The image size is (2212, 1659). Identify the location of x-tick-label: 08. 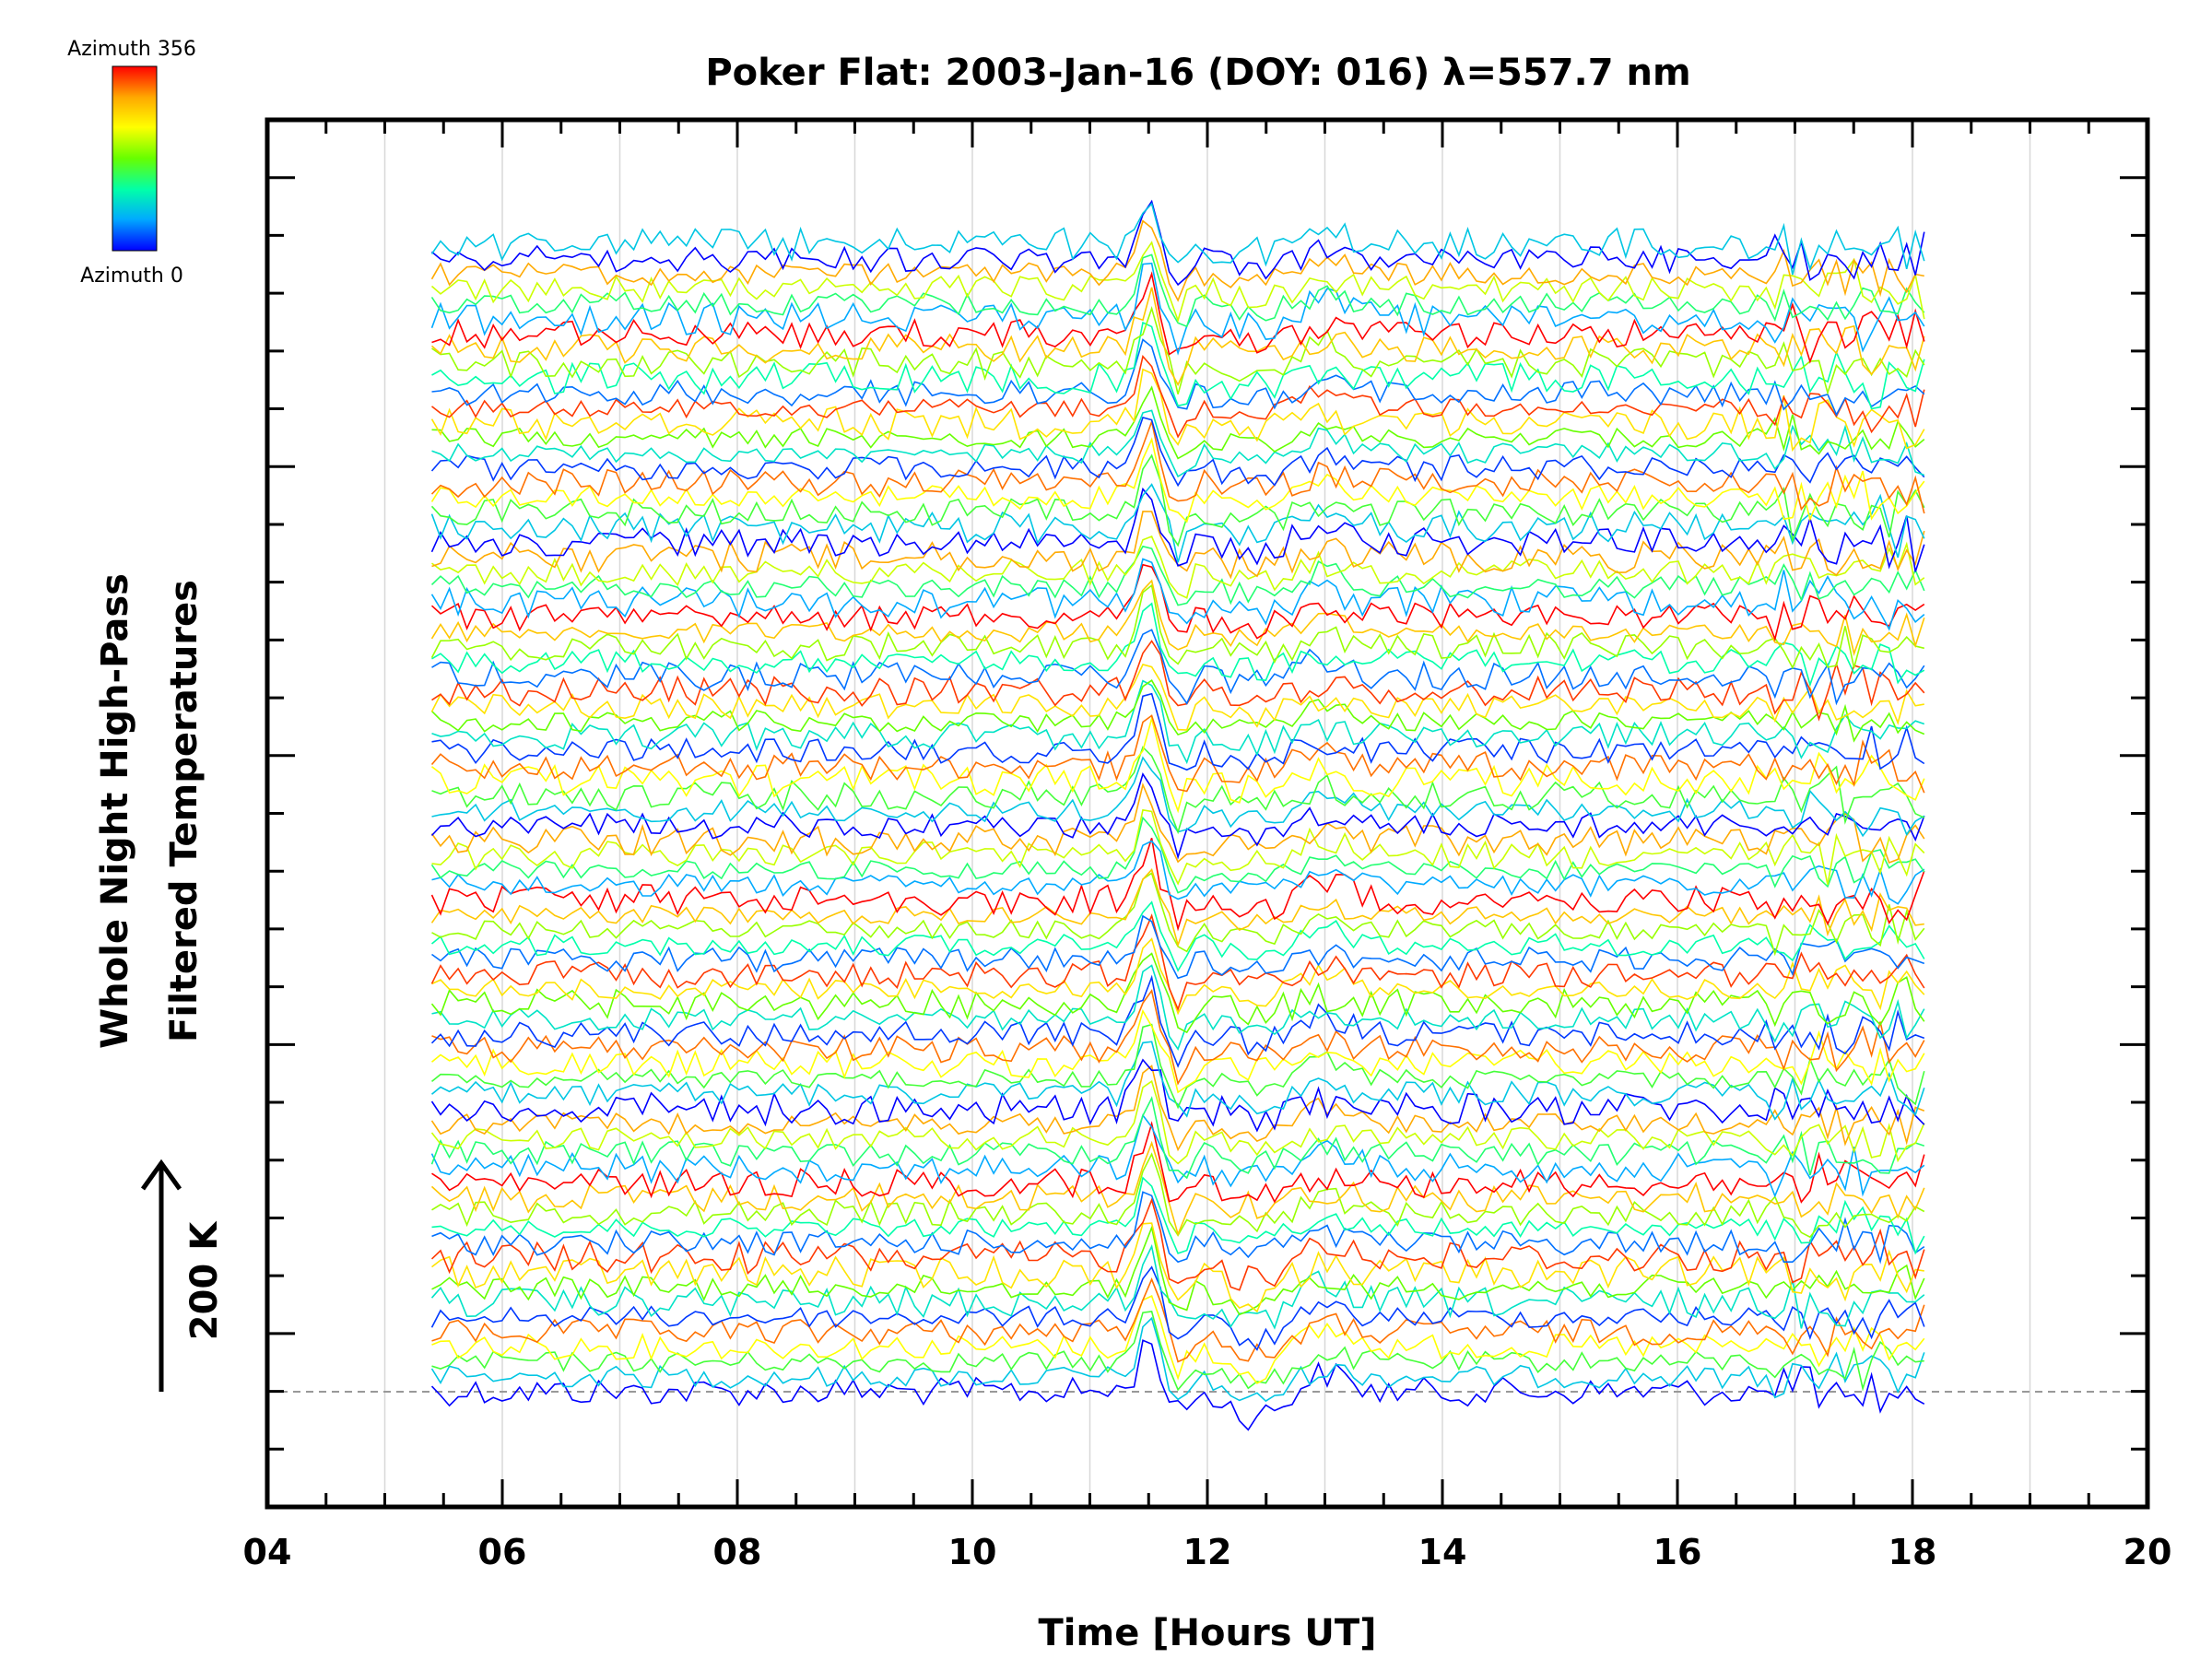
(737, 1552).